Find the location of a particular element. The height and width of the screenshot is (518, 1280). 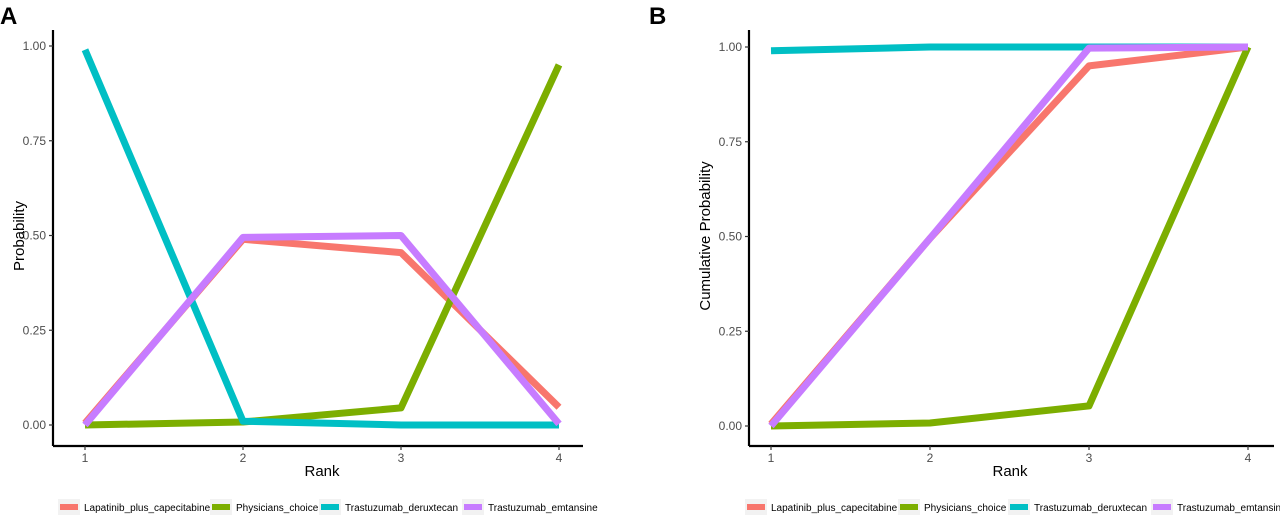

legend-item-a: Trastuzumab_deruxtecan is located at coordinates (388, 507).